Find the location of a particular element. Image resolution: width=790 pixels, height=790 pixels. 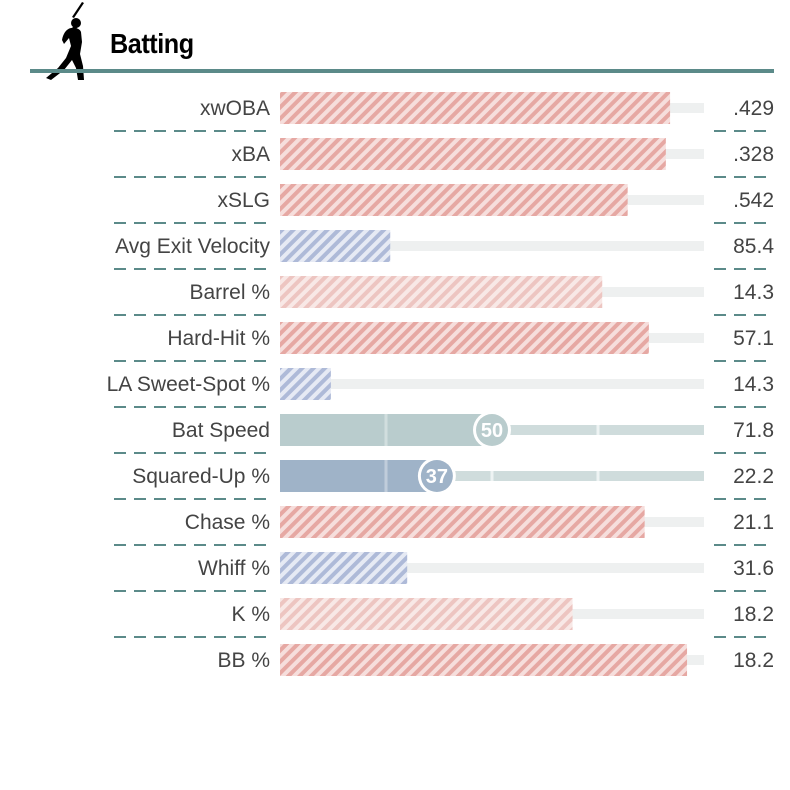

metric-row-barrel: Barrel % 14.3 is located at coordinates (444, 296).